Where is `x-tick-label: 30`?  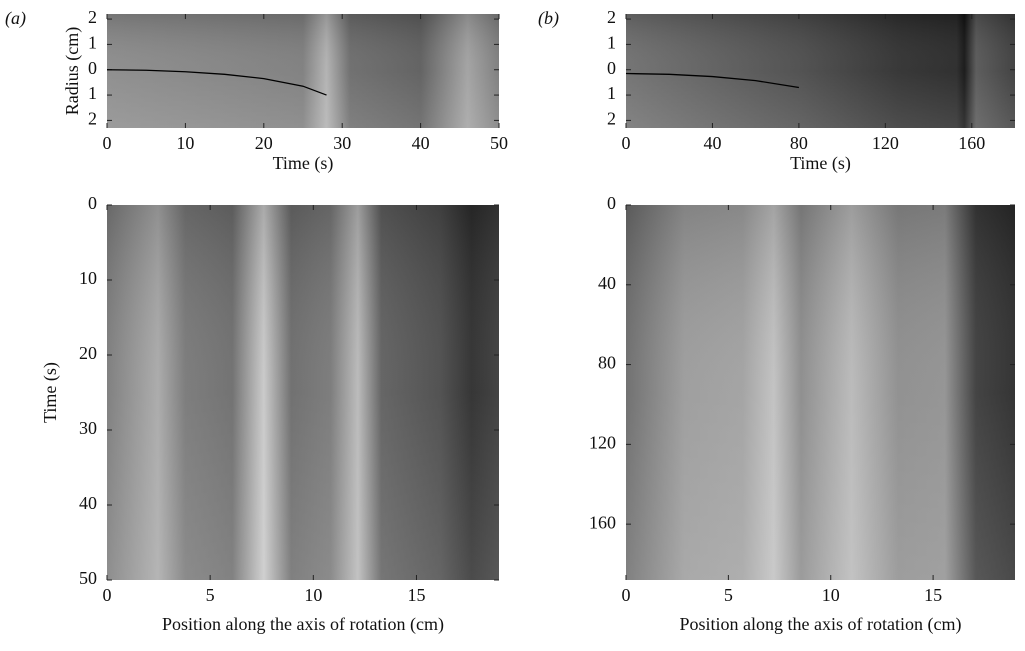 x-tick-label: 30 is located at coordinates (342, 143).